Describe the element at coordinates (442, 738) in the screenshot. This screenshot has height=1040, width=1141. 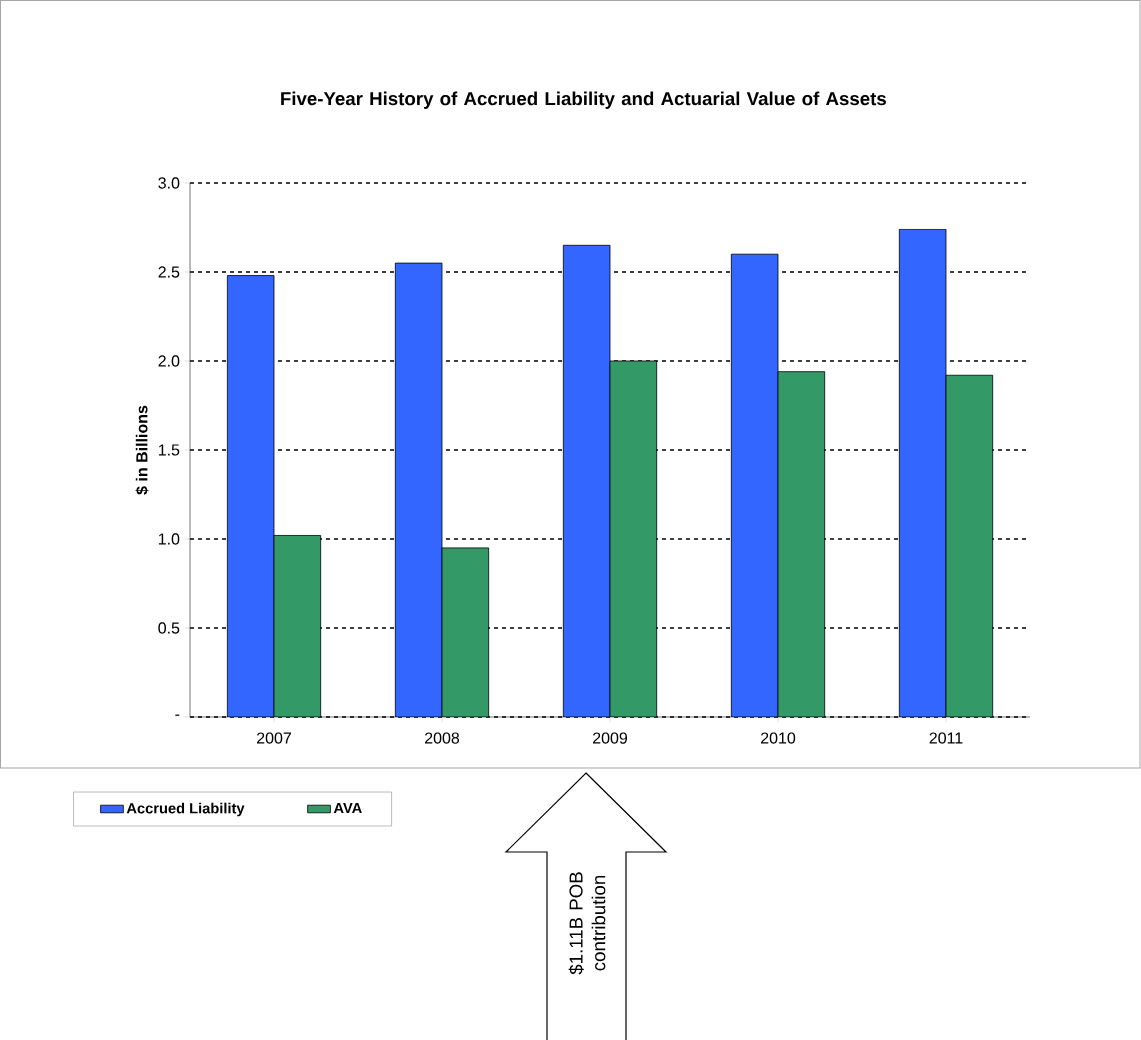
I see `x-tick-label: 2008` at that location.